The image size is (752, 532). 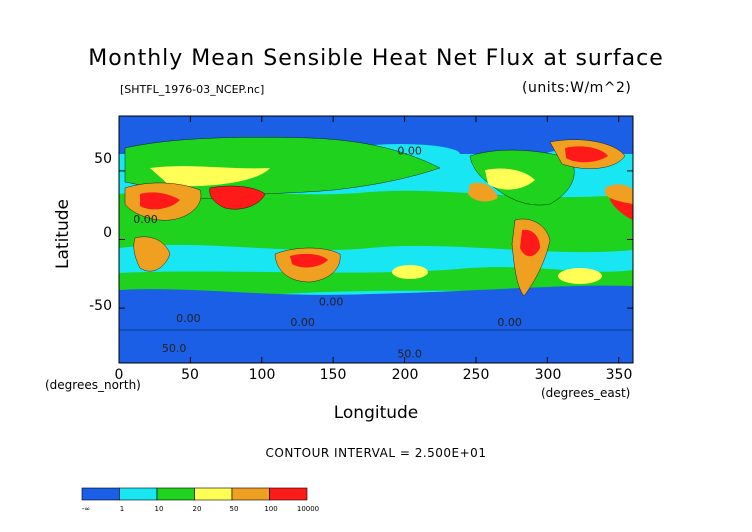 What do you see at coordinates (197, 509) in the screenshot?
I see `colorbar-label: 20` at bounding box center [197, 509].